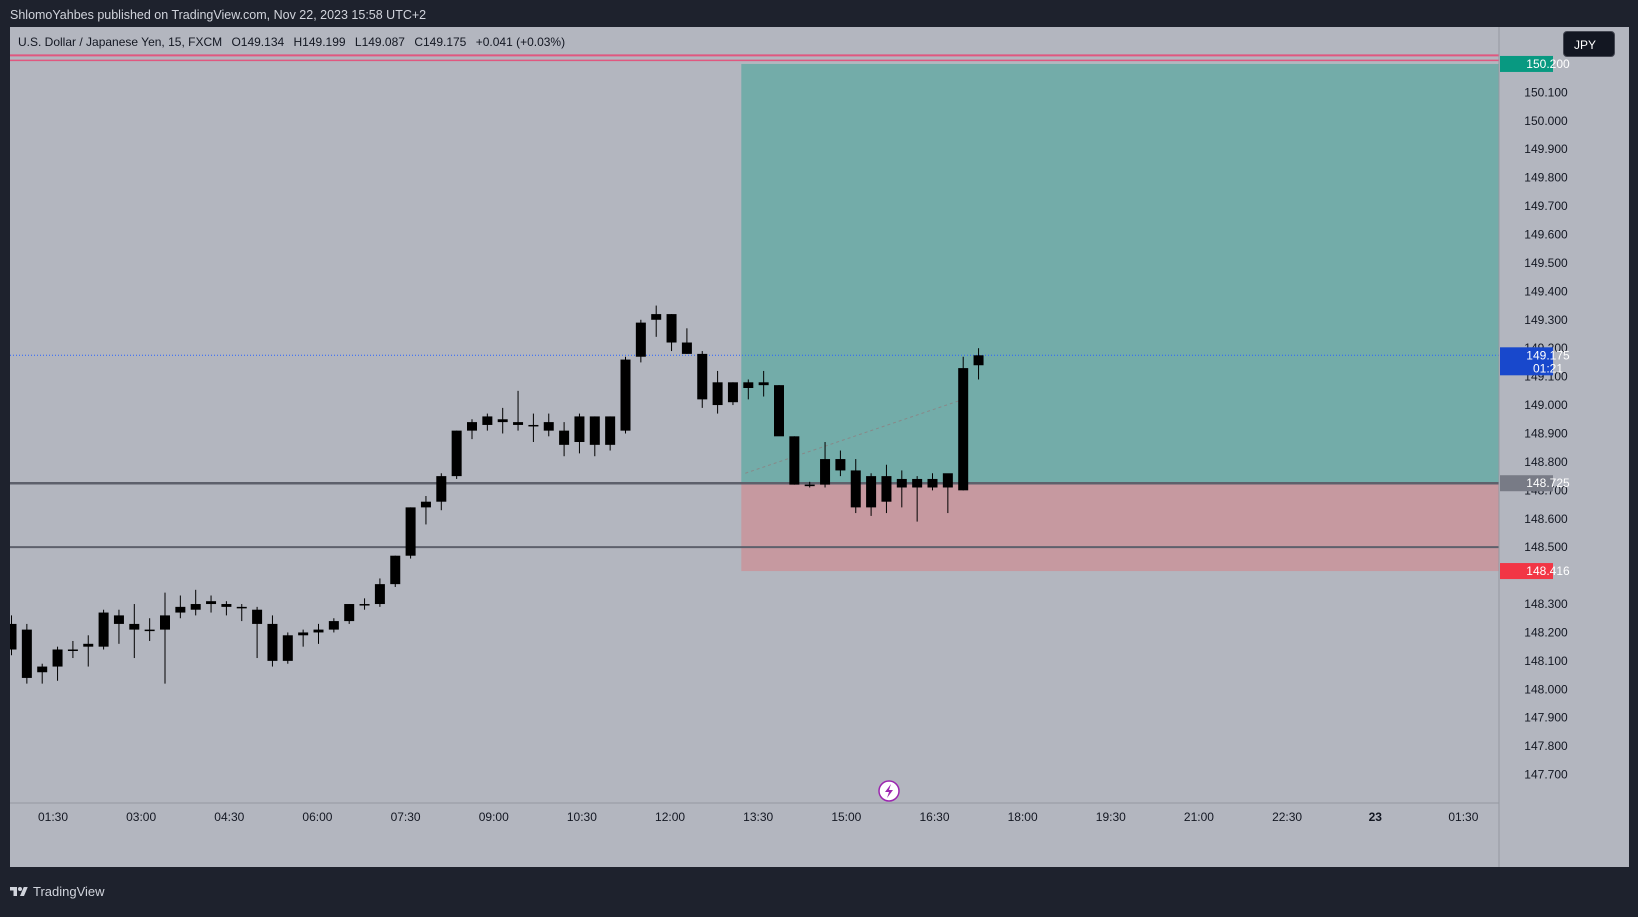 This screenshot has height=917, width=1638. I want to click on y-tick-label: 148.000, so click(1546, 689).